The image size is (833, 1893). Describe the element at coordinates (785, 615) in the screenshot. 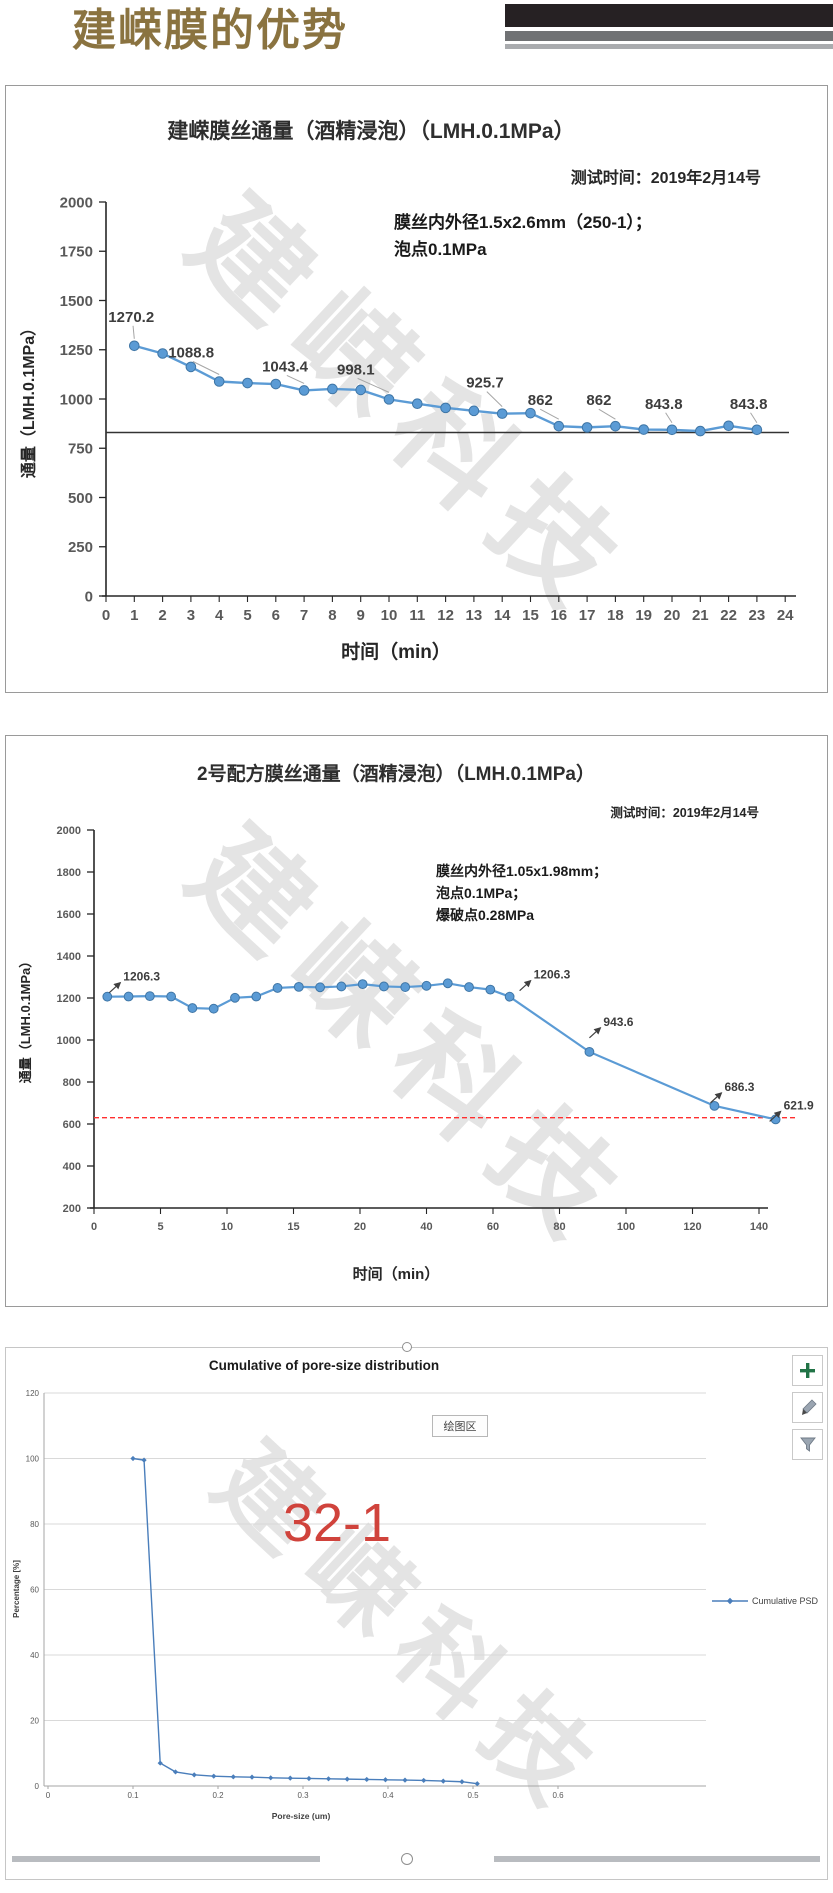

I see `x-tick-label: 24` at that location.